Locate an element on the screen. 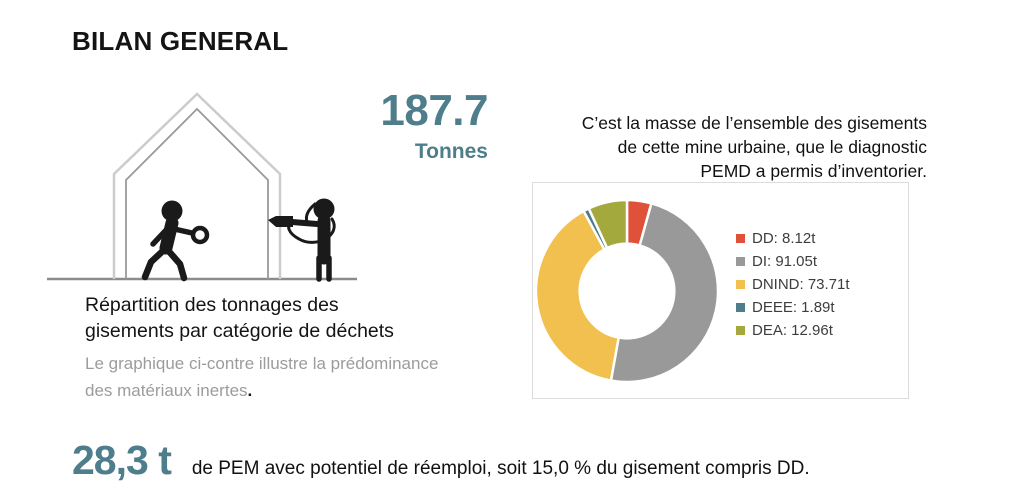  legend-label-DEA: DEA: 12.96t is located at coordinates (792, 330).